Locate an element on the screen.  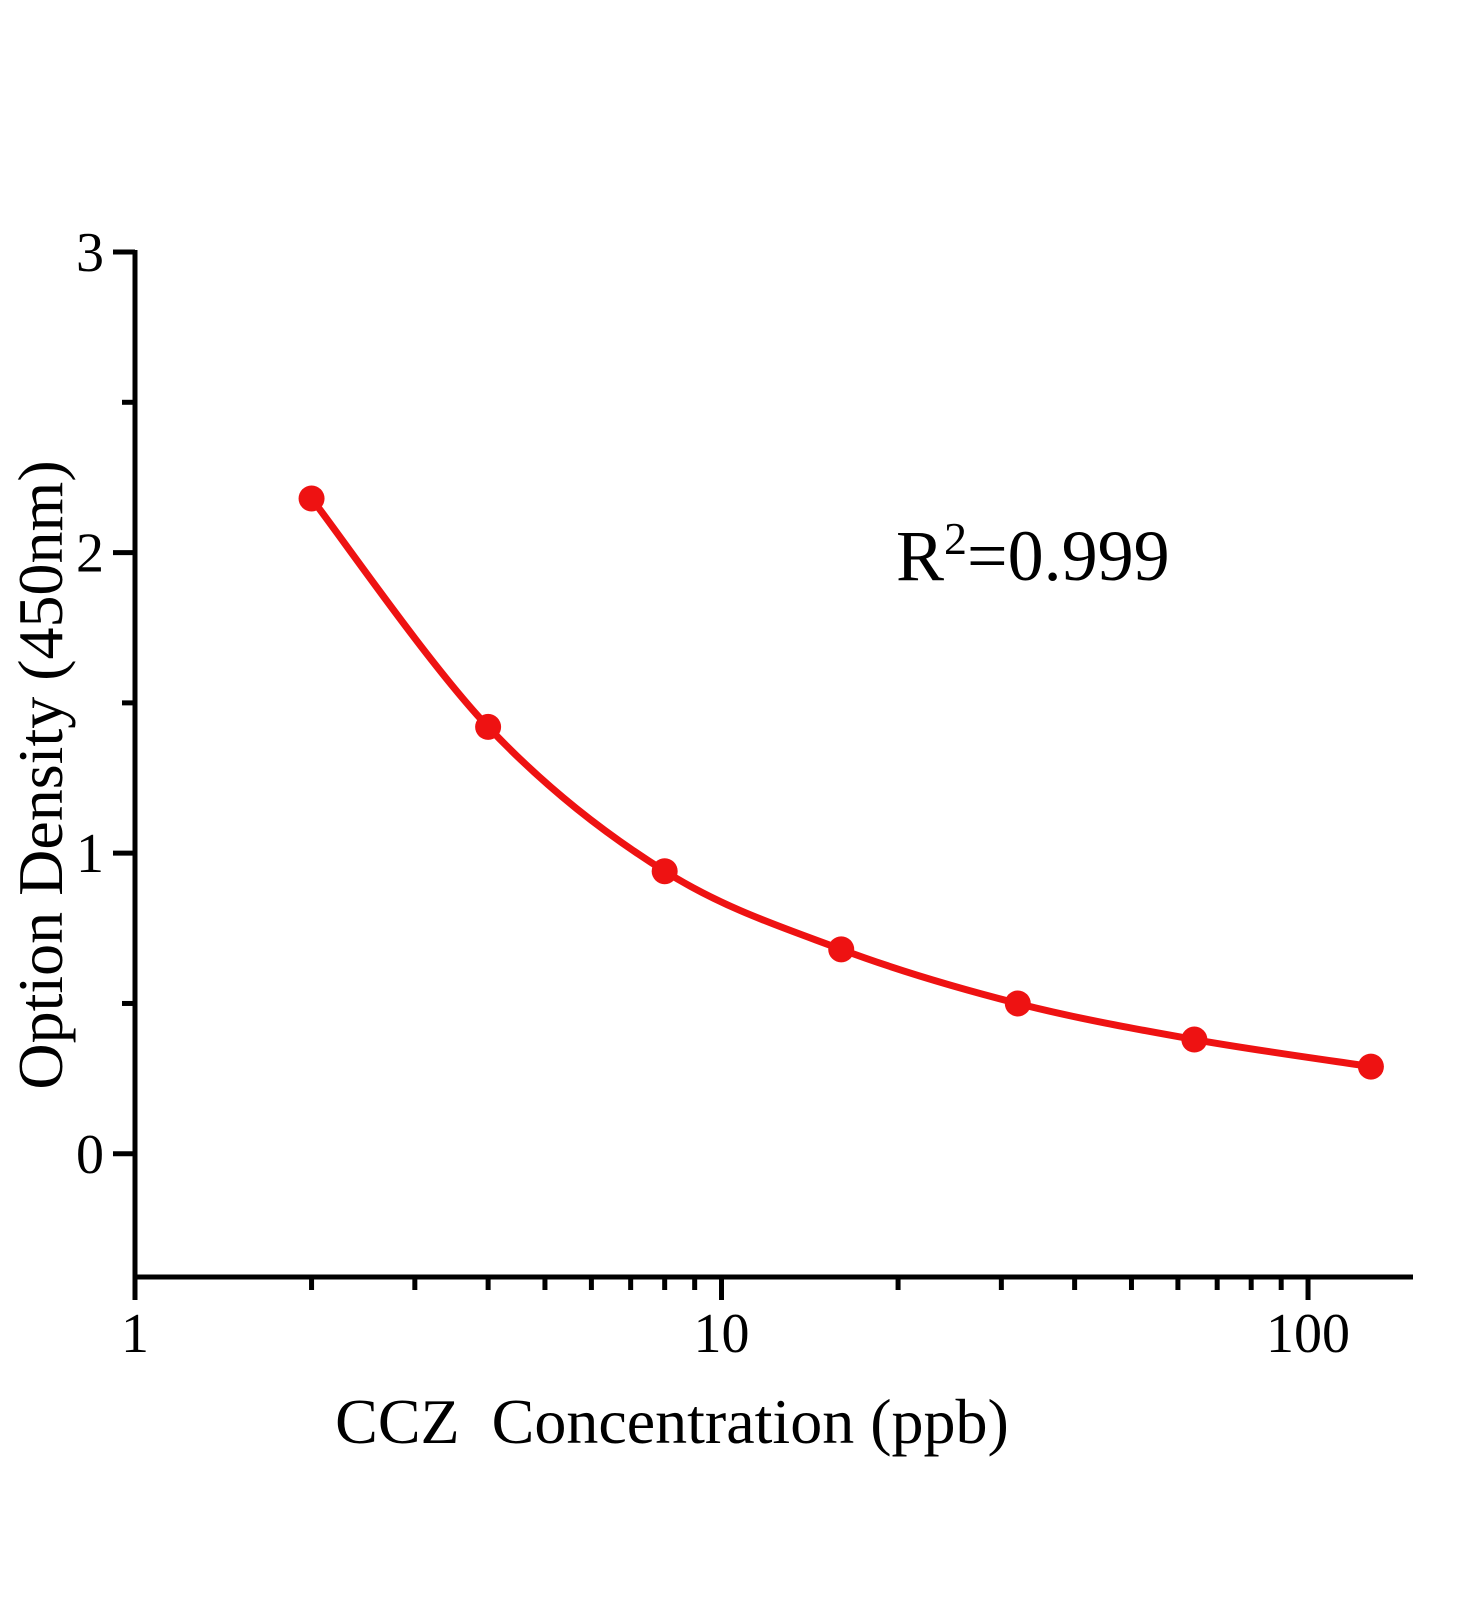
r-squared-value: =0.999 is located at coordinates (1068, 556).